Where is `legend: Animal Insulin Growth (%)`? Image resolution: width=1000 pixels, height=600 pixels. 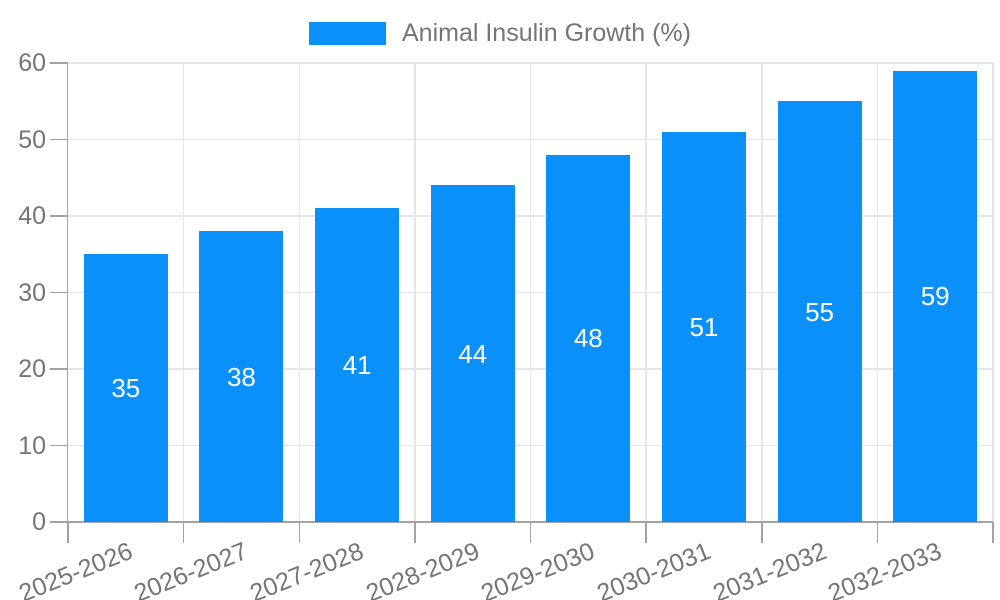
legend: Animal Insulin Growth (%) is located at coordinates (500, 33).